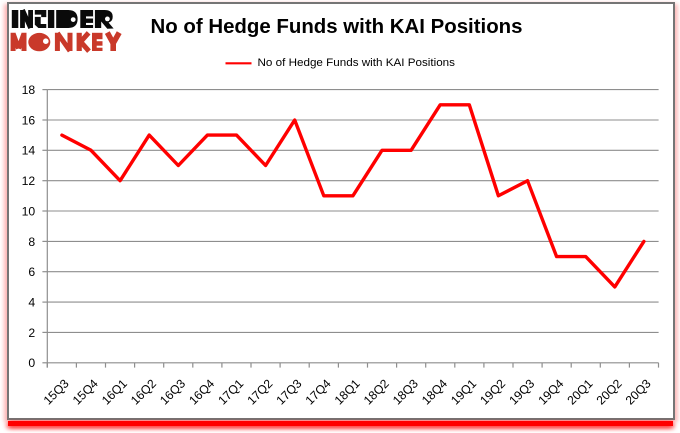 Image resolution: width=680 pixels, height=433 pixels. Describe the element at coordinates (405, 391) in the screenshot. I see `svg-text: 18Q3` at that location.